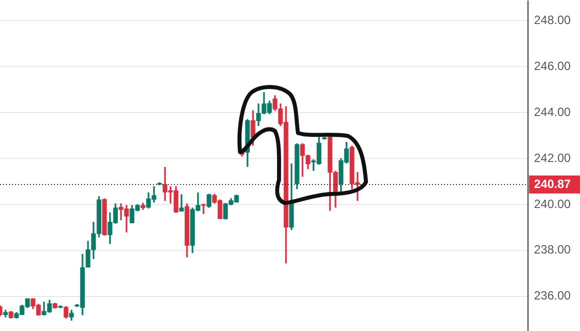 This screenshot has width=580, height=331. Describe the element at coordinates (553, 20) in the screenshot. I see `y-tick-label: 248.00` at that location.